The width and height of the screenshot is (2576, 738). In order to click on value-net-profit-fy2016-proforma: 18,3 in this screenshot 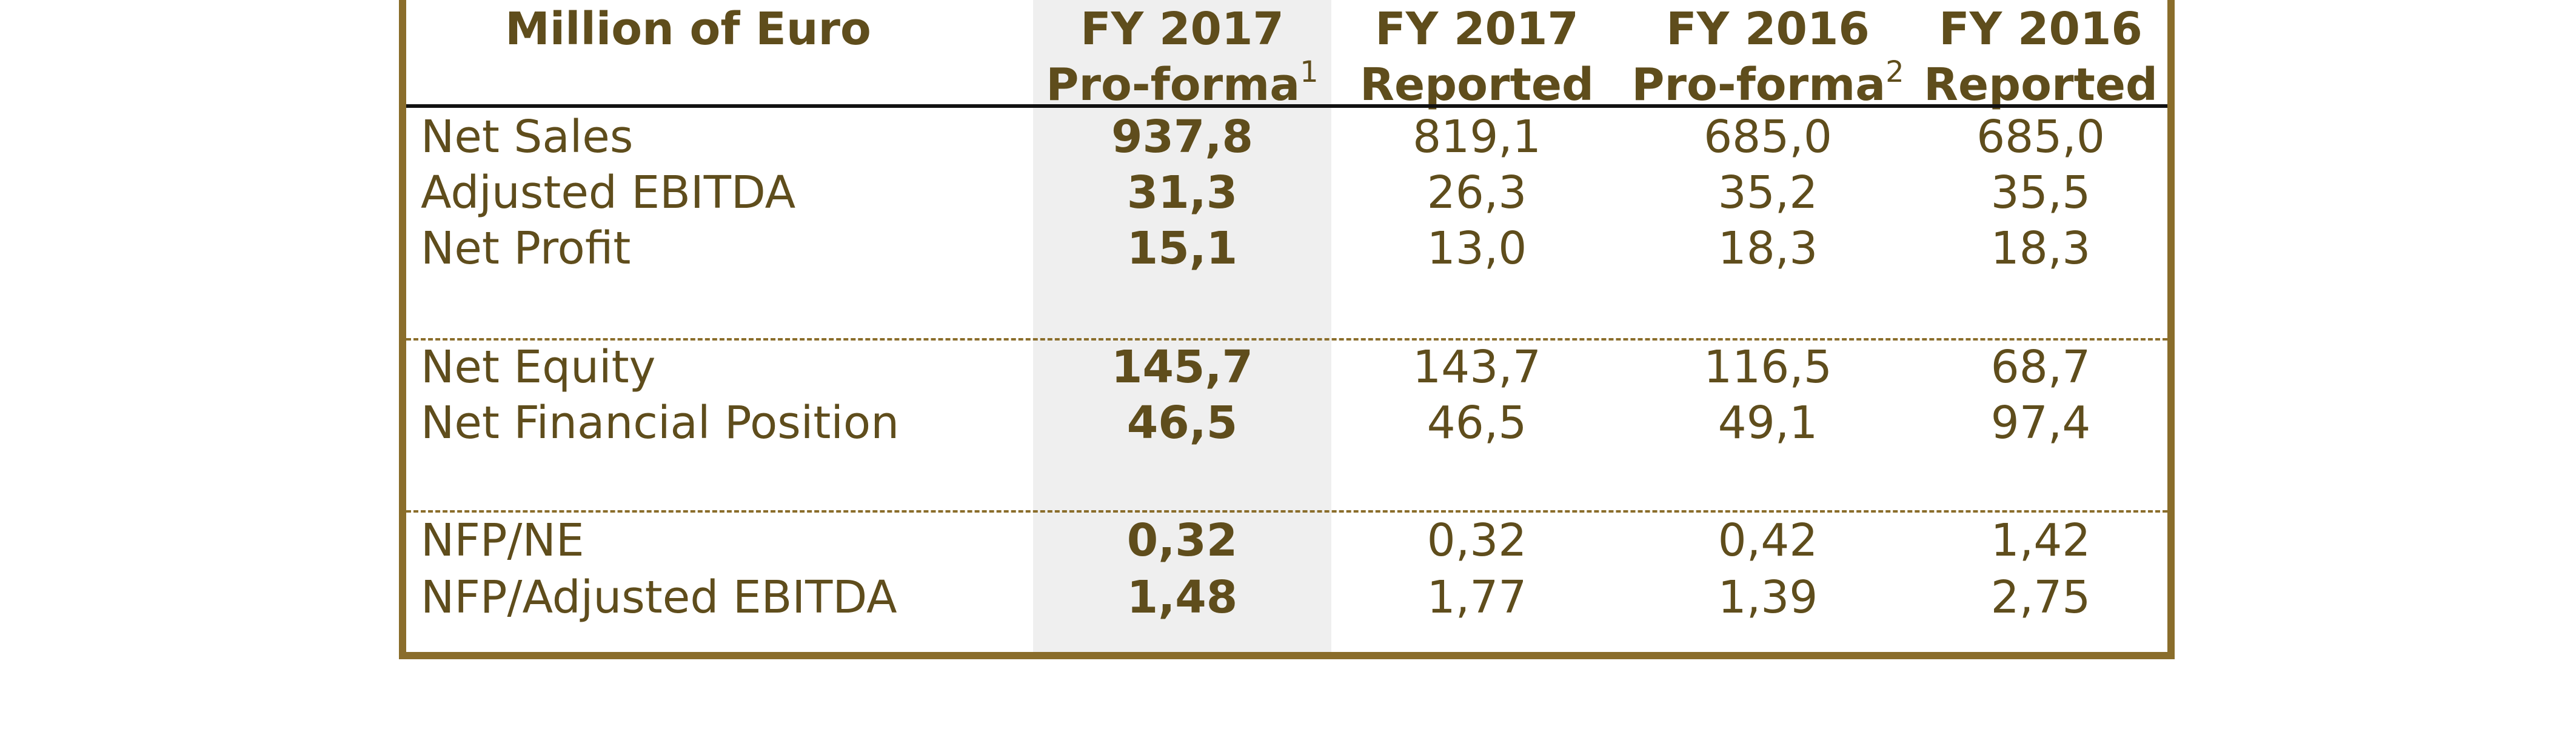, I will do `click(1768, 248)`.